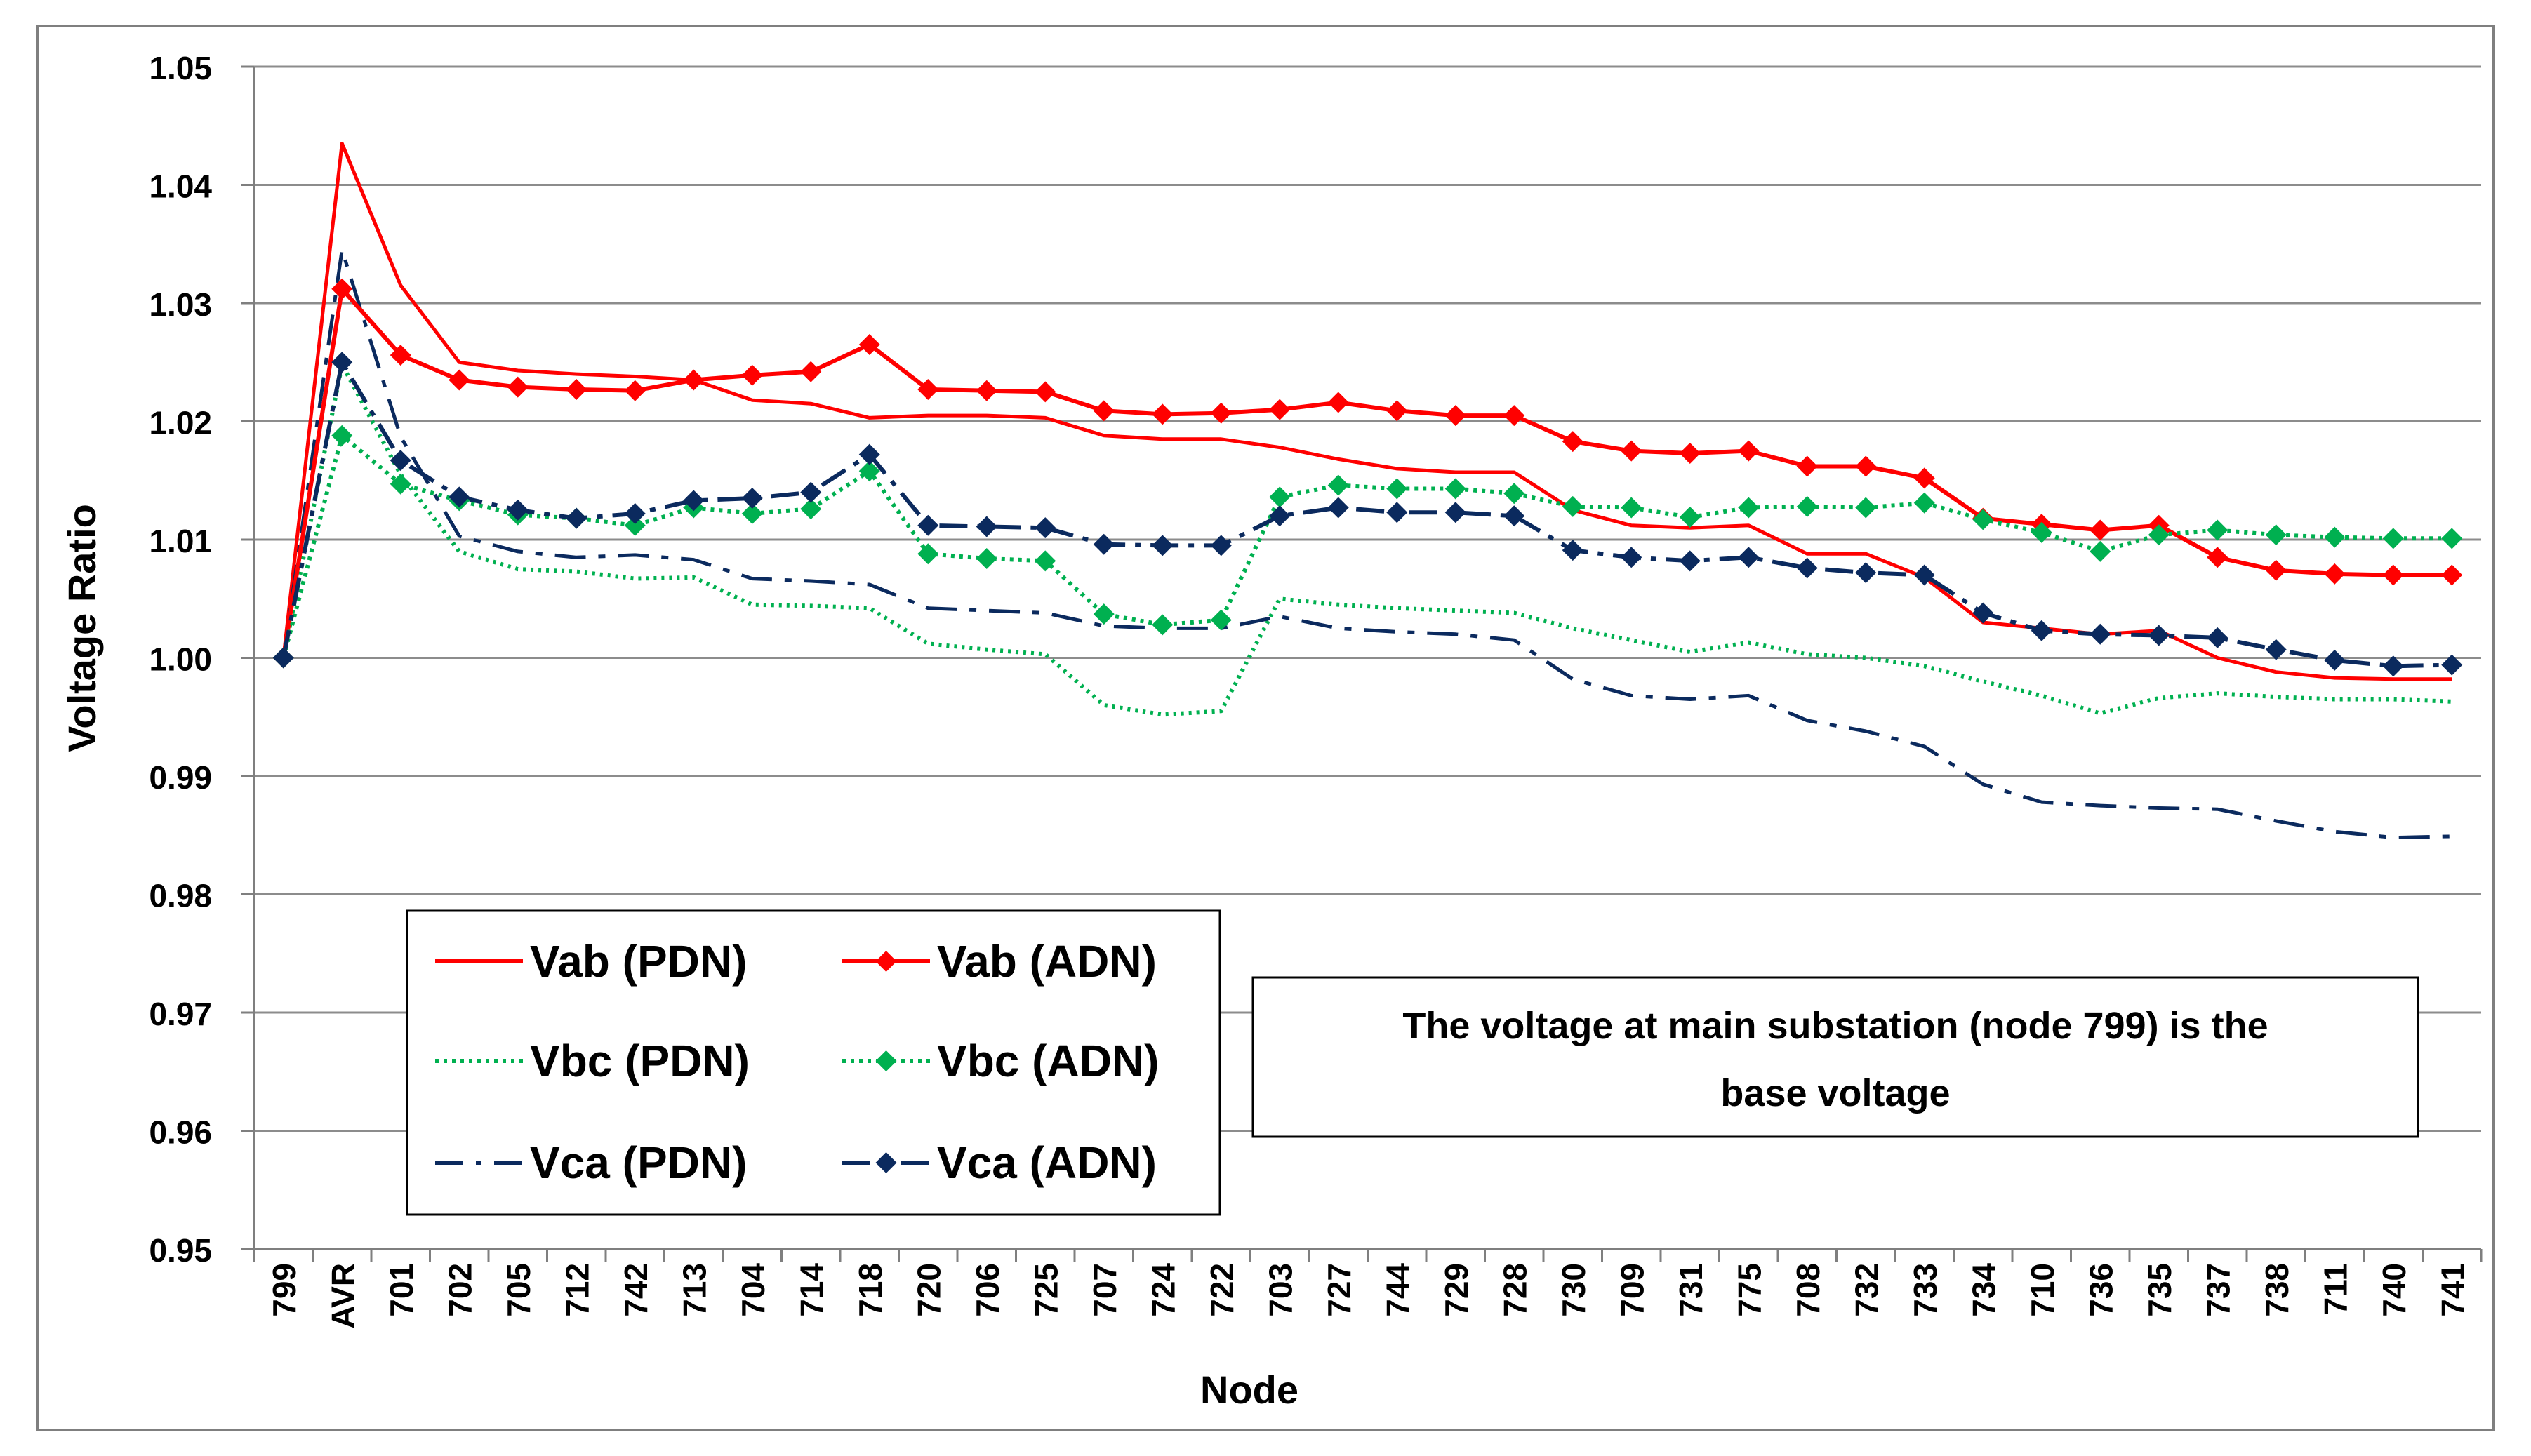  What do you see at coordinates (1339, 1290) in the screenshot?
I see `x-tick-label: 727` at bounding box center [1339, 1290].